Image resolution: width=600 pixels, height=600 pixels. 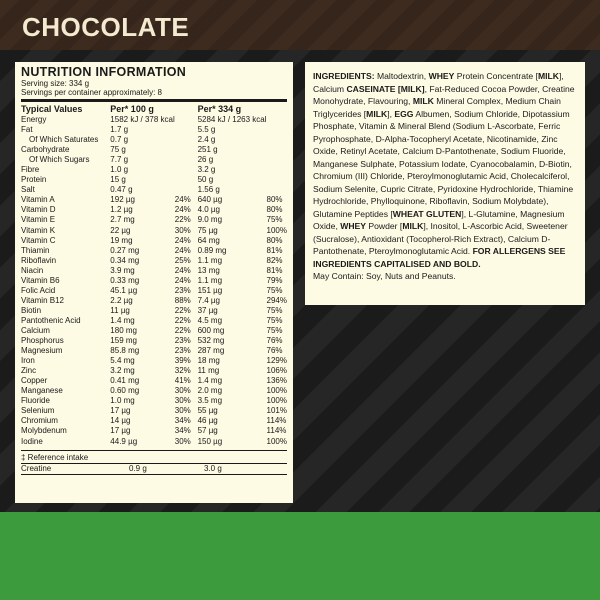 I want to click on may-contain: May Contain: Soy, Nuts and Peanuts., so click(x=384, y=276).